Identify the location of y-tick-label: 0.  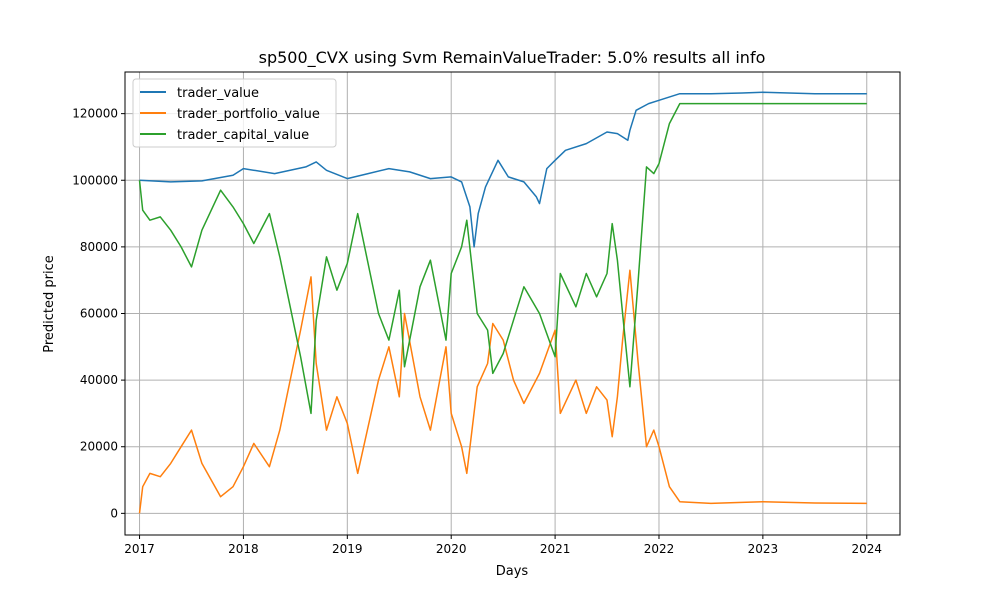
(114, 513).